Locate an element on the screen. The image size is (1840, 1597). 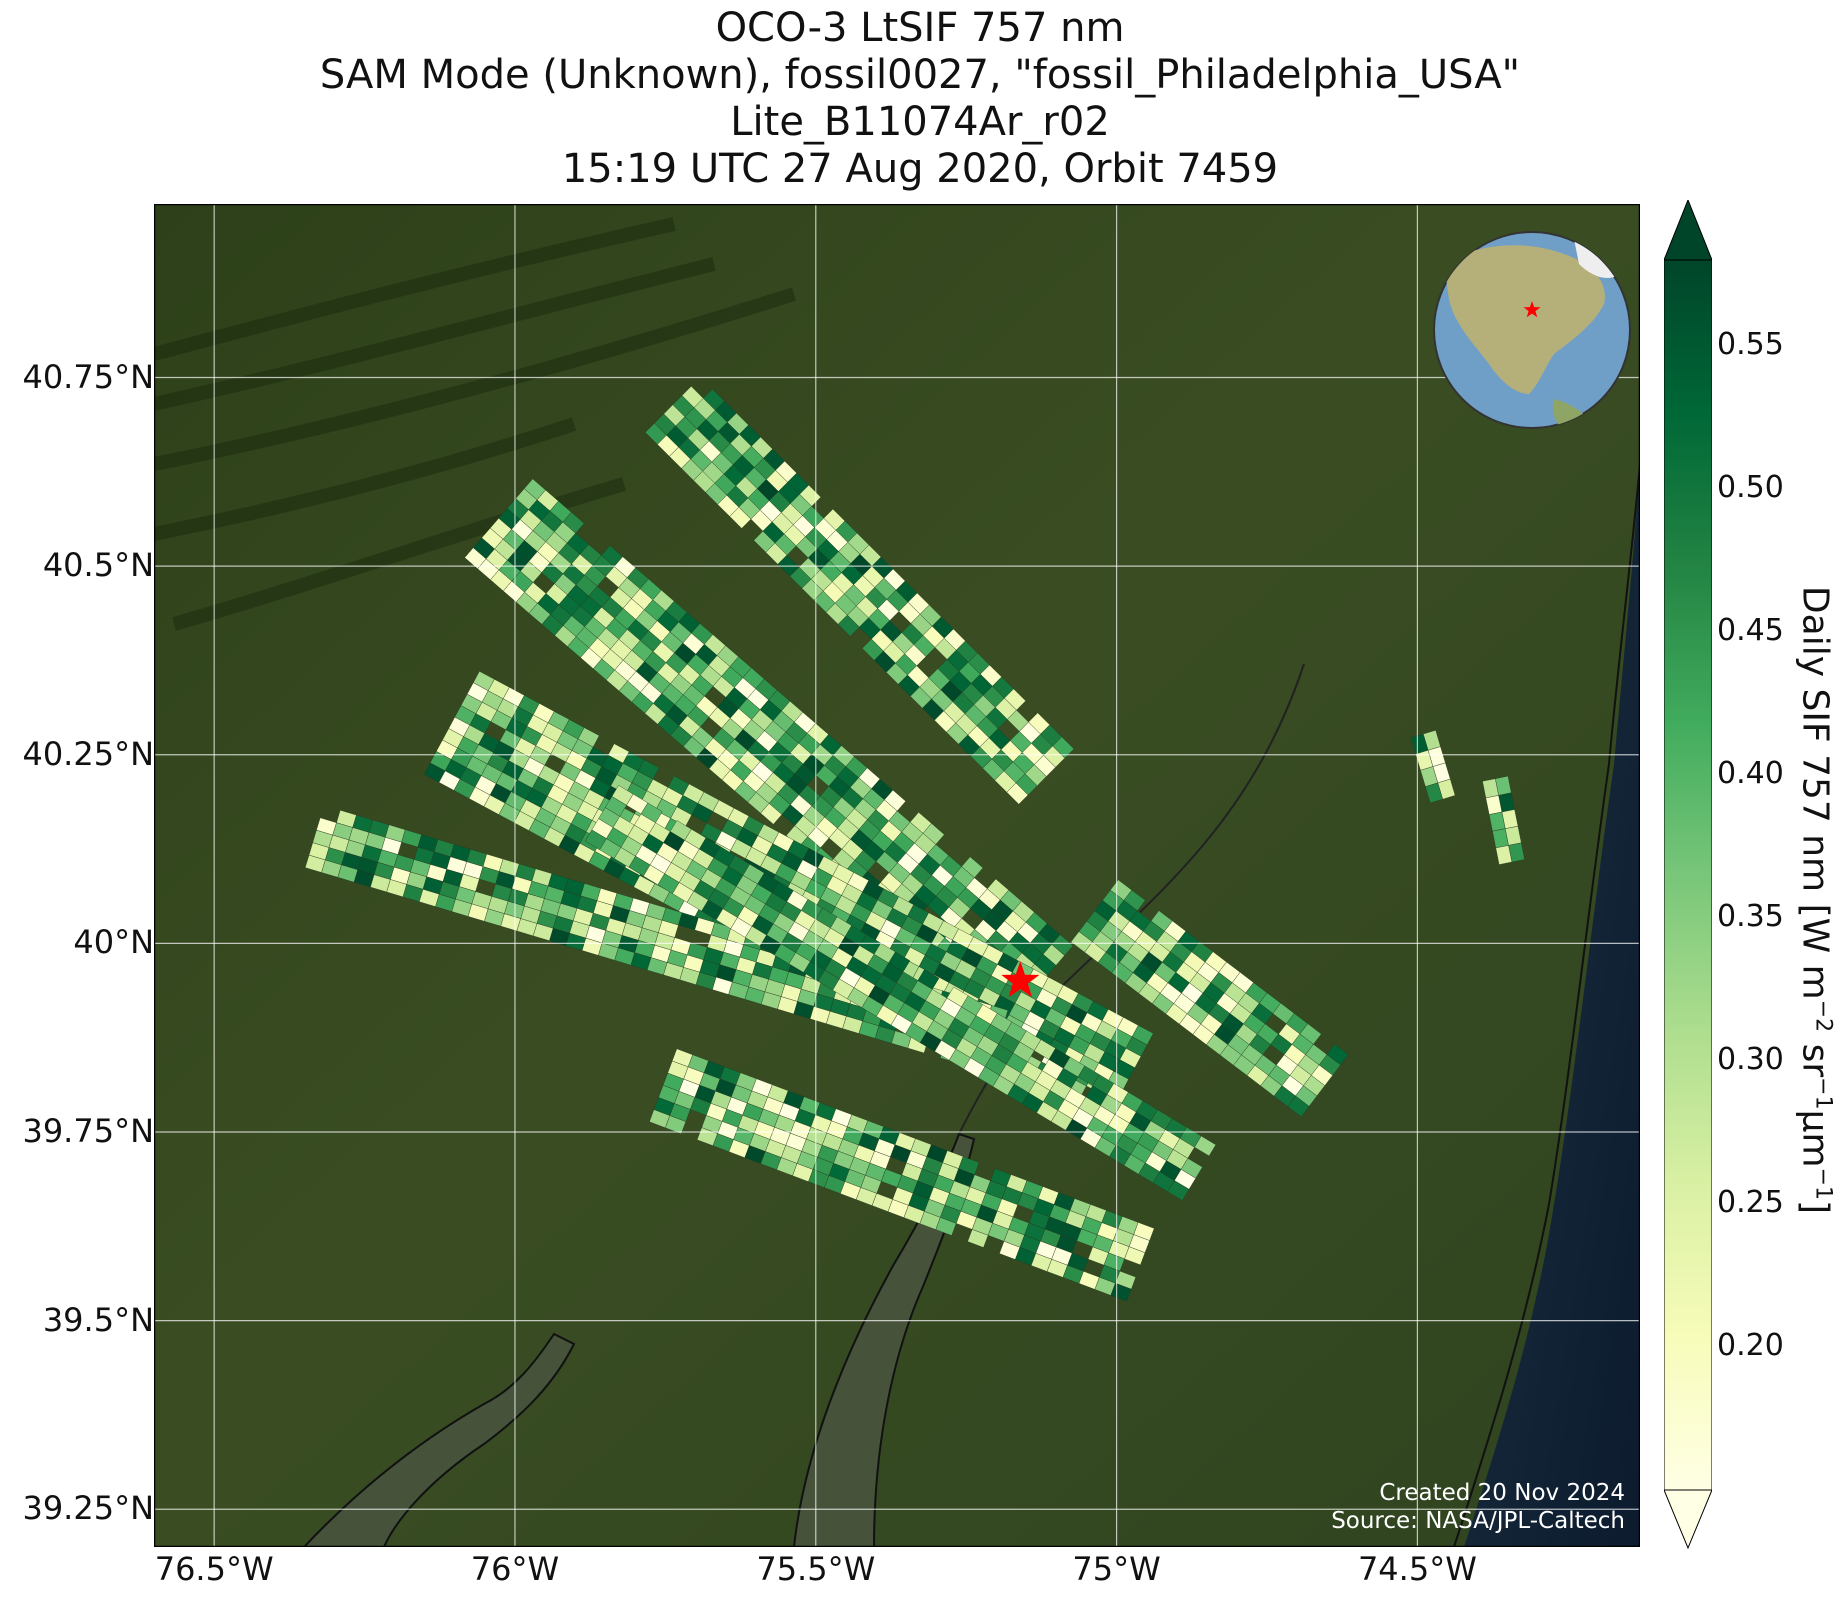
colorbar-axis-label: Daily SIF 757 nm [W m−2 sr−1µm−1] is located at coordinates (1815, 900).